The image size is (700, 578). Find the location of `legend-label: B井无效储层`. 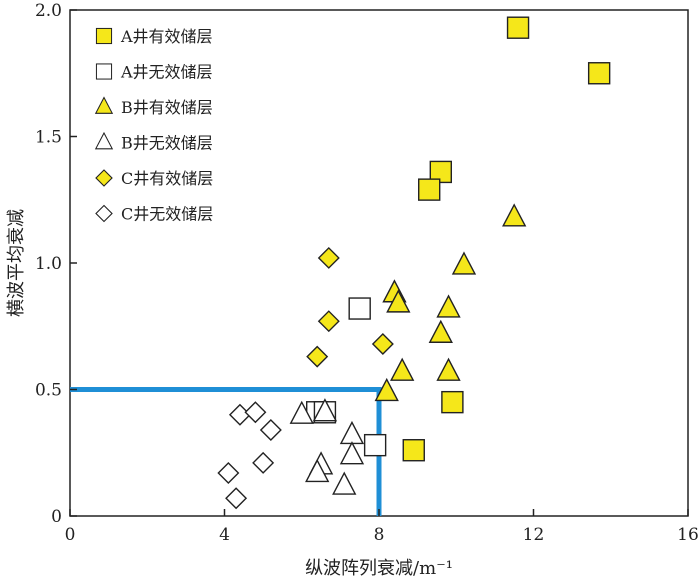

legend-label: B井无效储层 is located at coordinates (167, 143).